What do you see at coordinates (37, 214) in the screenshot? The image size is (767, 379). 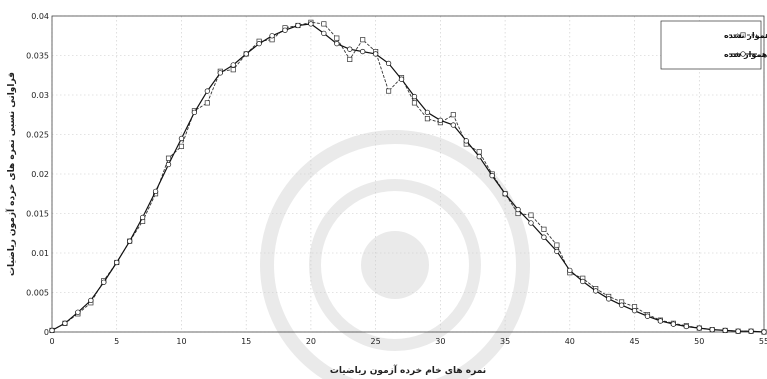 I see `y-tick-label: 0.015` at bounding box center [37, 214].